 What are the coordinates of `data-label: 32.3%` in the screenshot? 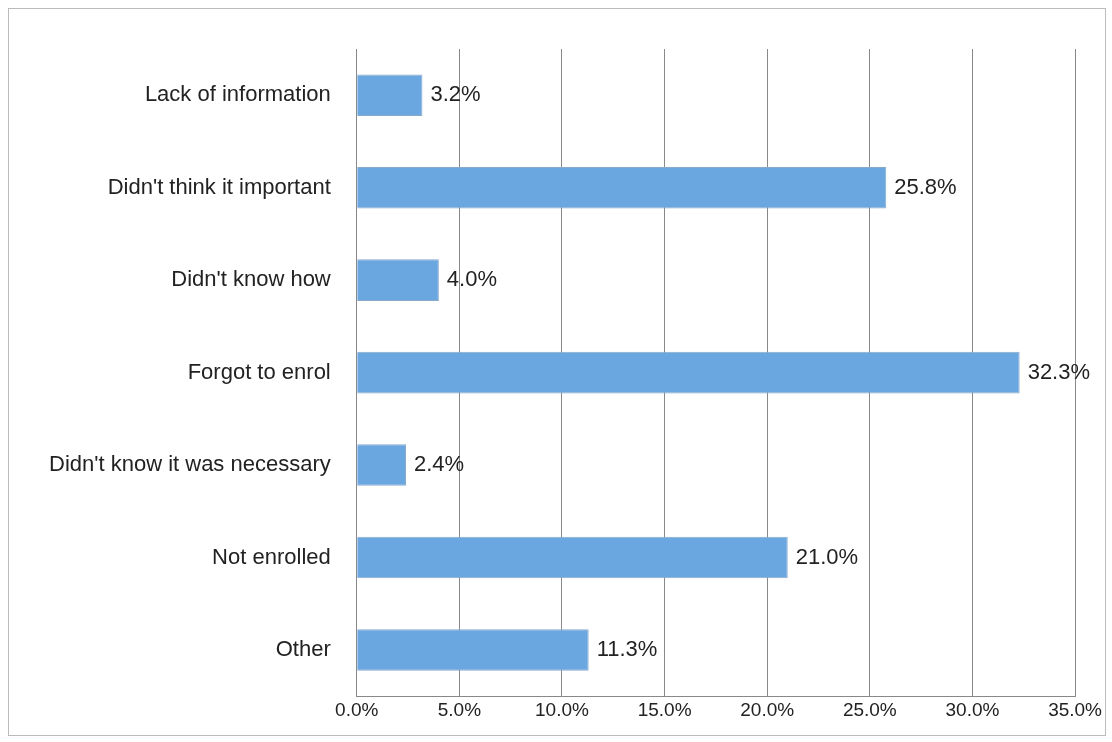 It's located at (1059, 371).